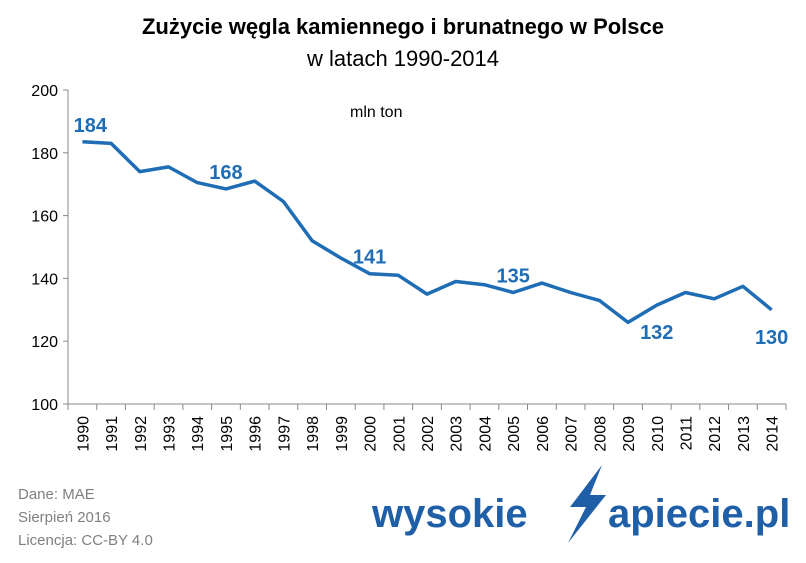 This screenshot has width=806, height=563. Describe the element at coordinates (399, 434) in the screenshot. I see `x-tick-label: 2001` at that location.